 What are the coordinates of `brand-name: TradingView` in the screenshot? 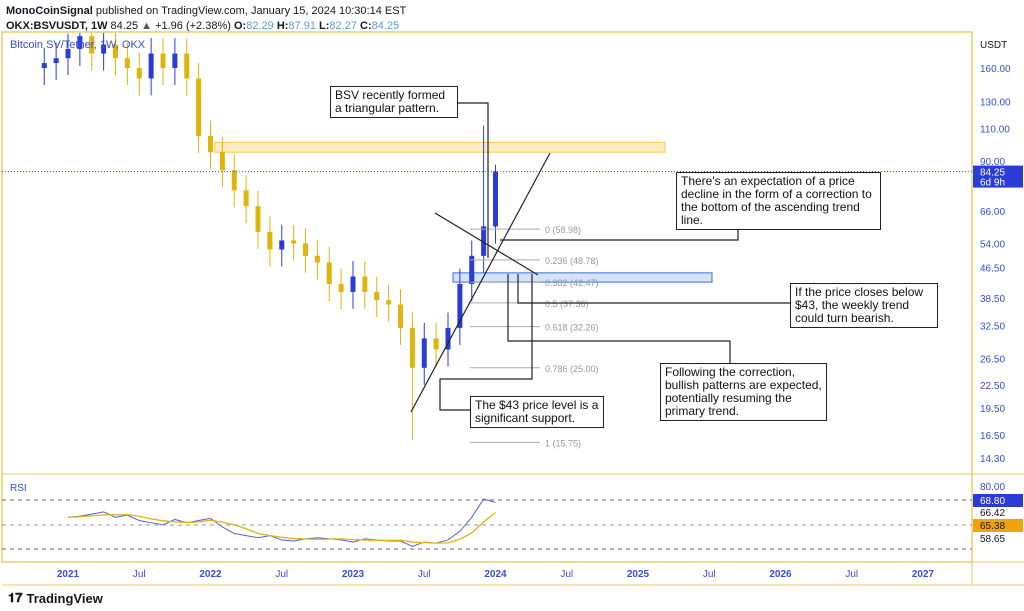 It's located at (64, 598).